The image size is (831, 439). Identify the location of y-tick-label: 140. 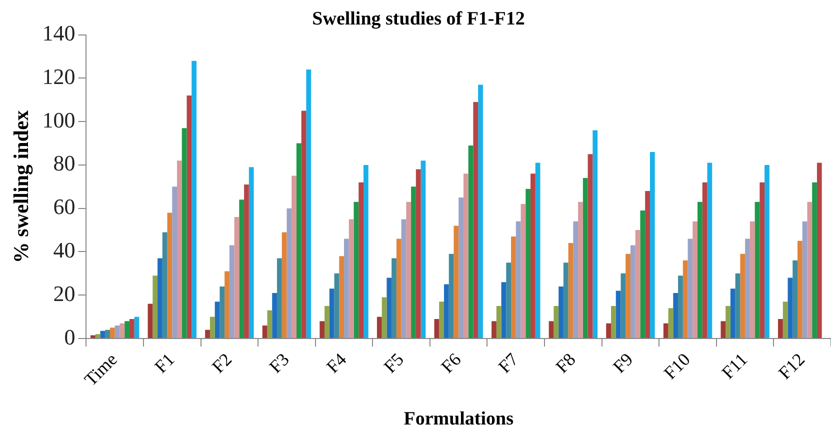
(59, 33).